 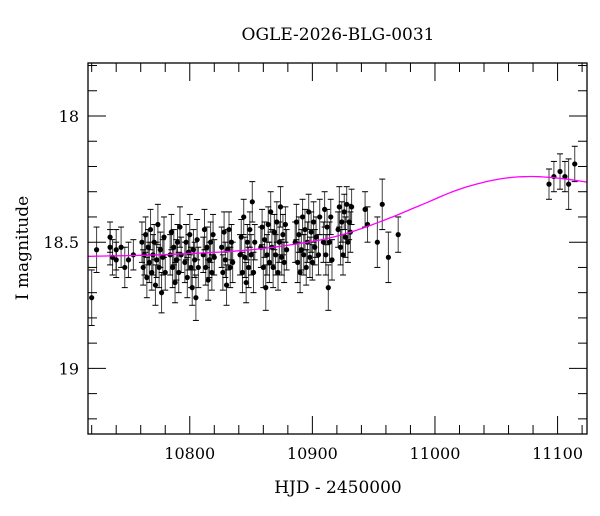 I want to click on chart-title: OGLE-2026-BLG-0031, so click(x=338, y=35).